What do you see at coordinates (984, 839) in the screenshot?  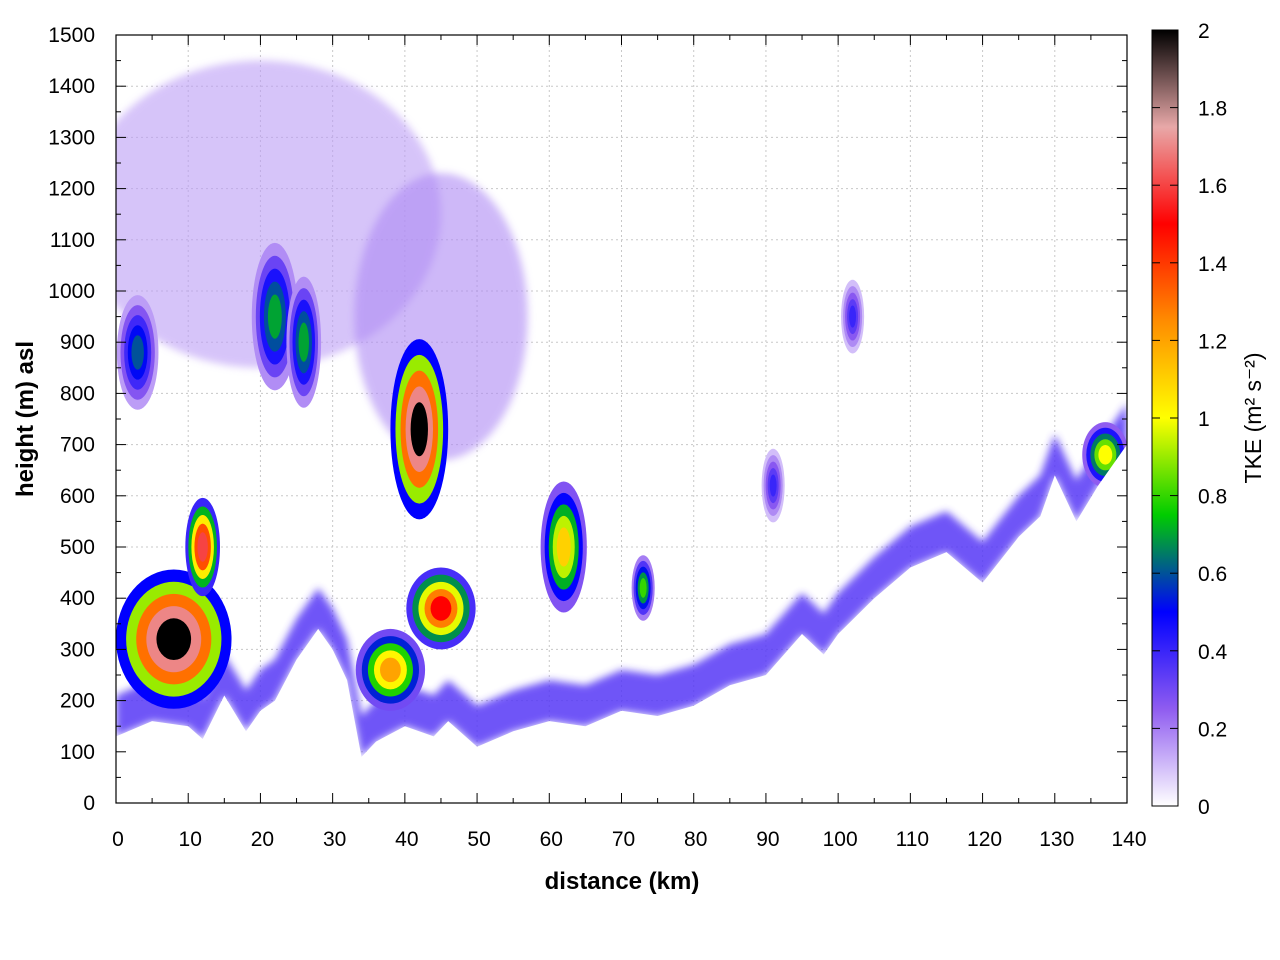 I see `x-tick-label: 120` at bounding box center [984, 839].